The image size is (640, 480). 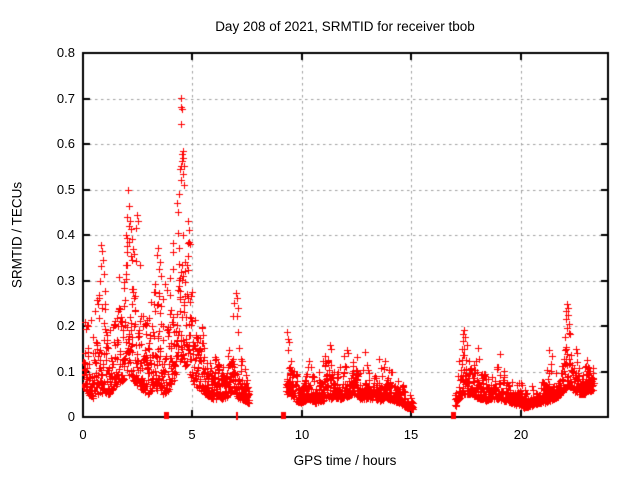 I want to click on x-tick-label: 0, so click(x=83, y=434).